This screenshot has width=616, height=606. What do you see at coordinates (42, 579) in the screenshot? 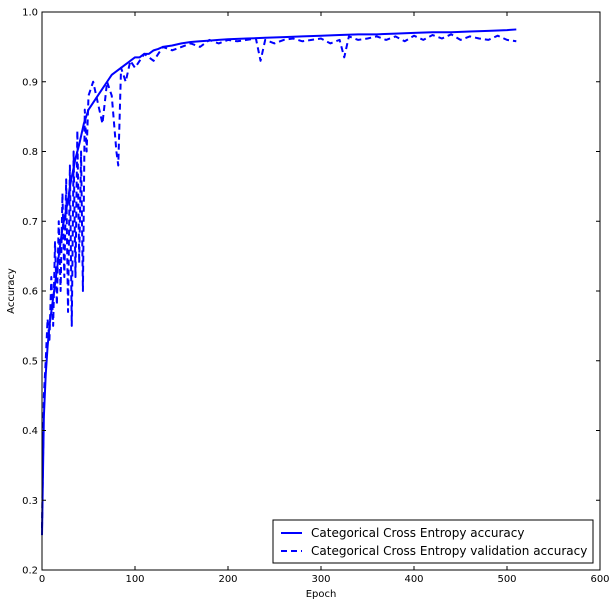
I see `x-tick-label: 0` at bounding box center [42, 579].